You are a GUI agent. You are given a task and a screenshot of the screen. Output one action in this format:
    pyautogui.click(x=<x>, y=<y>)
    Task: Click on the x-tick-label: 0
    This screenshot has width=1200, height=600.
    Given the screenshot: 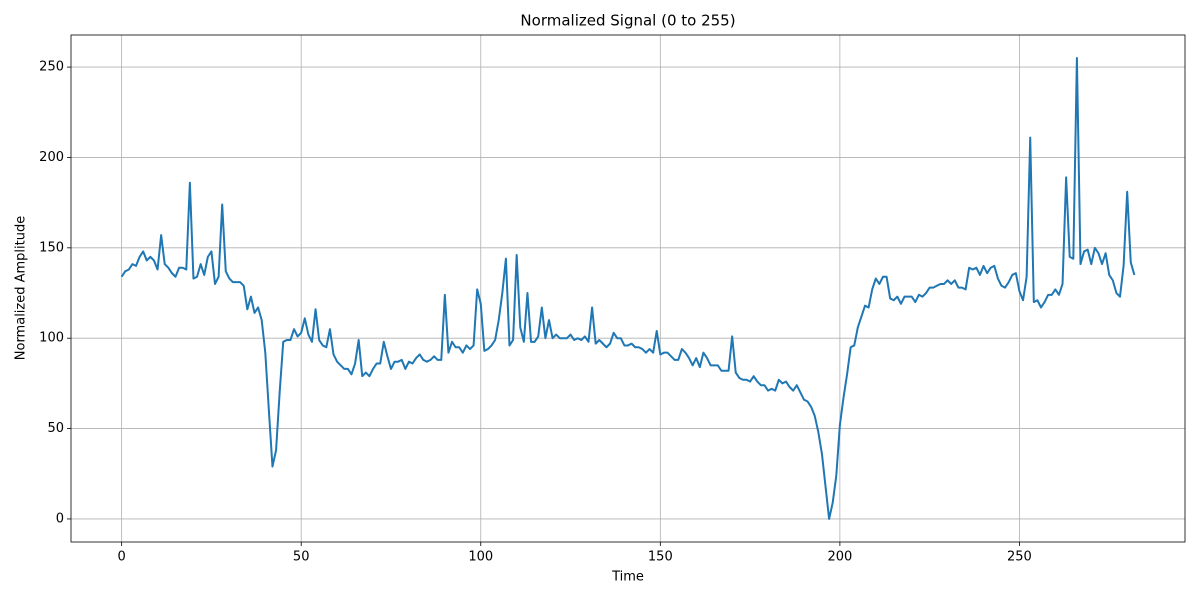 What is the action you would take?
    pyautogui.click(x=121, y=557)
    